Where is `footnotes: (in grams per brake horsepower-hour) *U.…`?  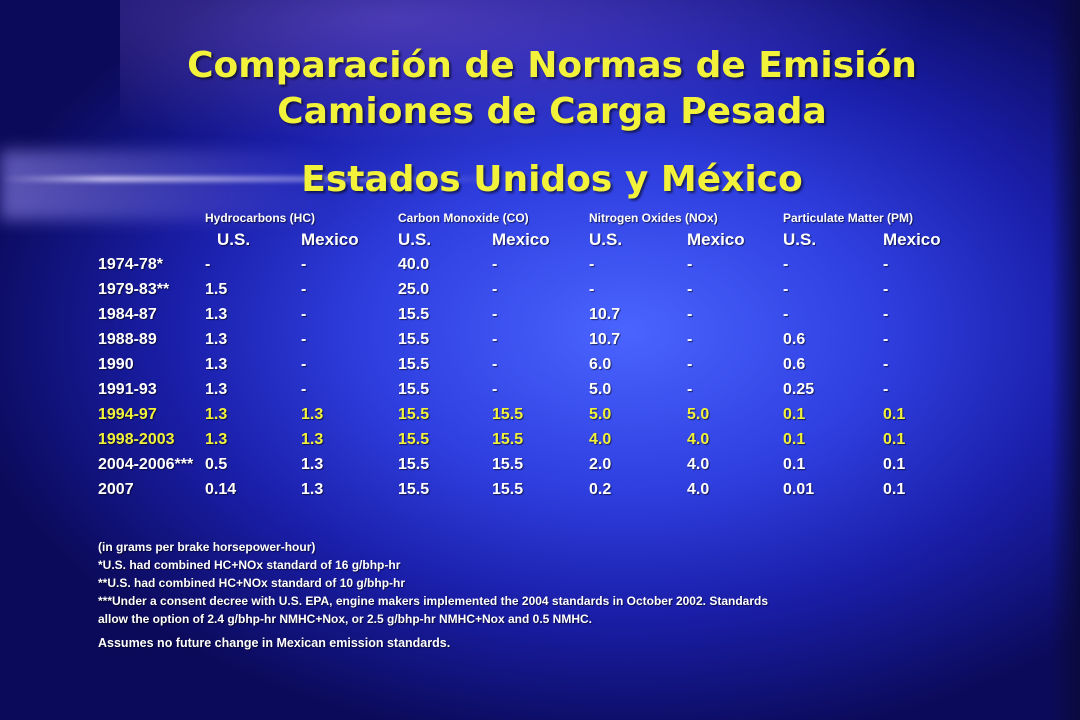 footnotes: (in grams per brake horsepower-hour) *U.… is located at coordinates (558, 595).